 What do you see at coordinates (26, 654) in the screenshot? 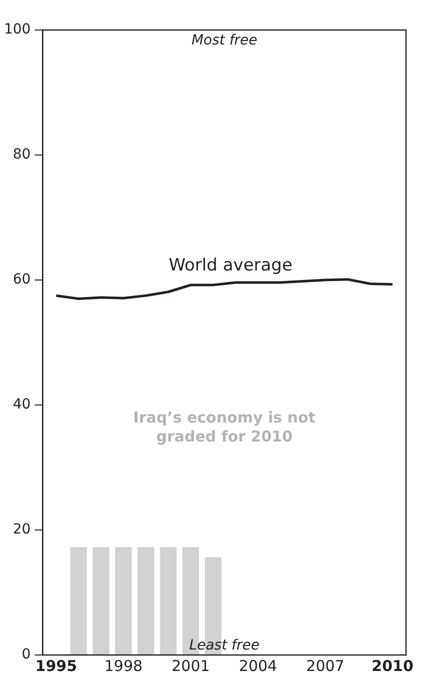
I see `y-tick-label: 0` at bounding box center [26, 654].